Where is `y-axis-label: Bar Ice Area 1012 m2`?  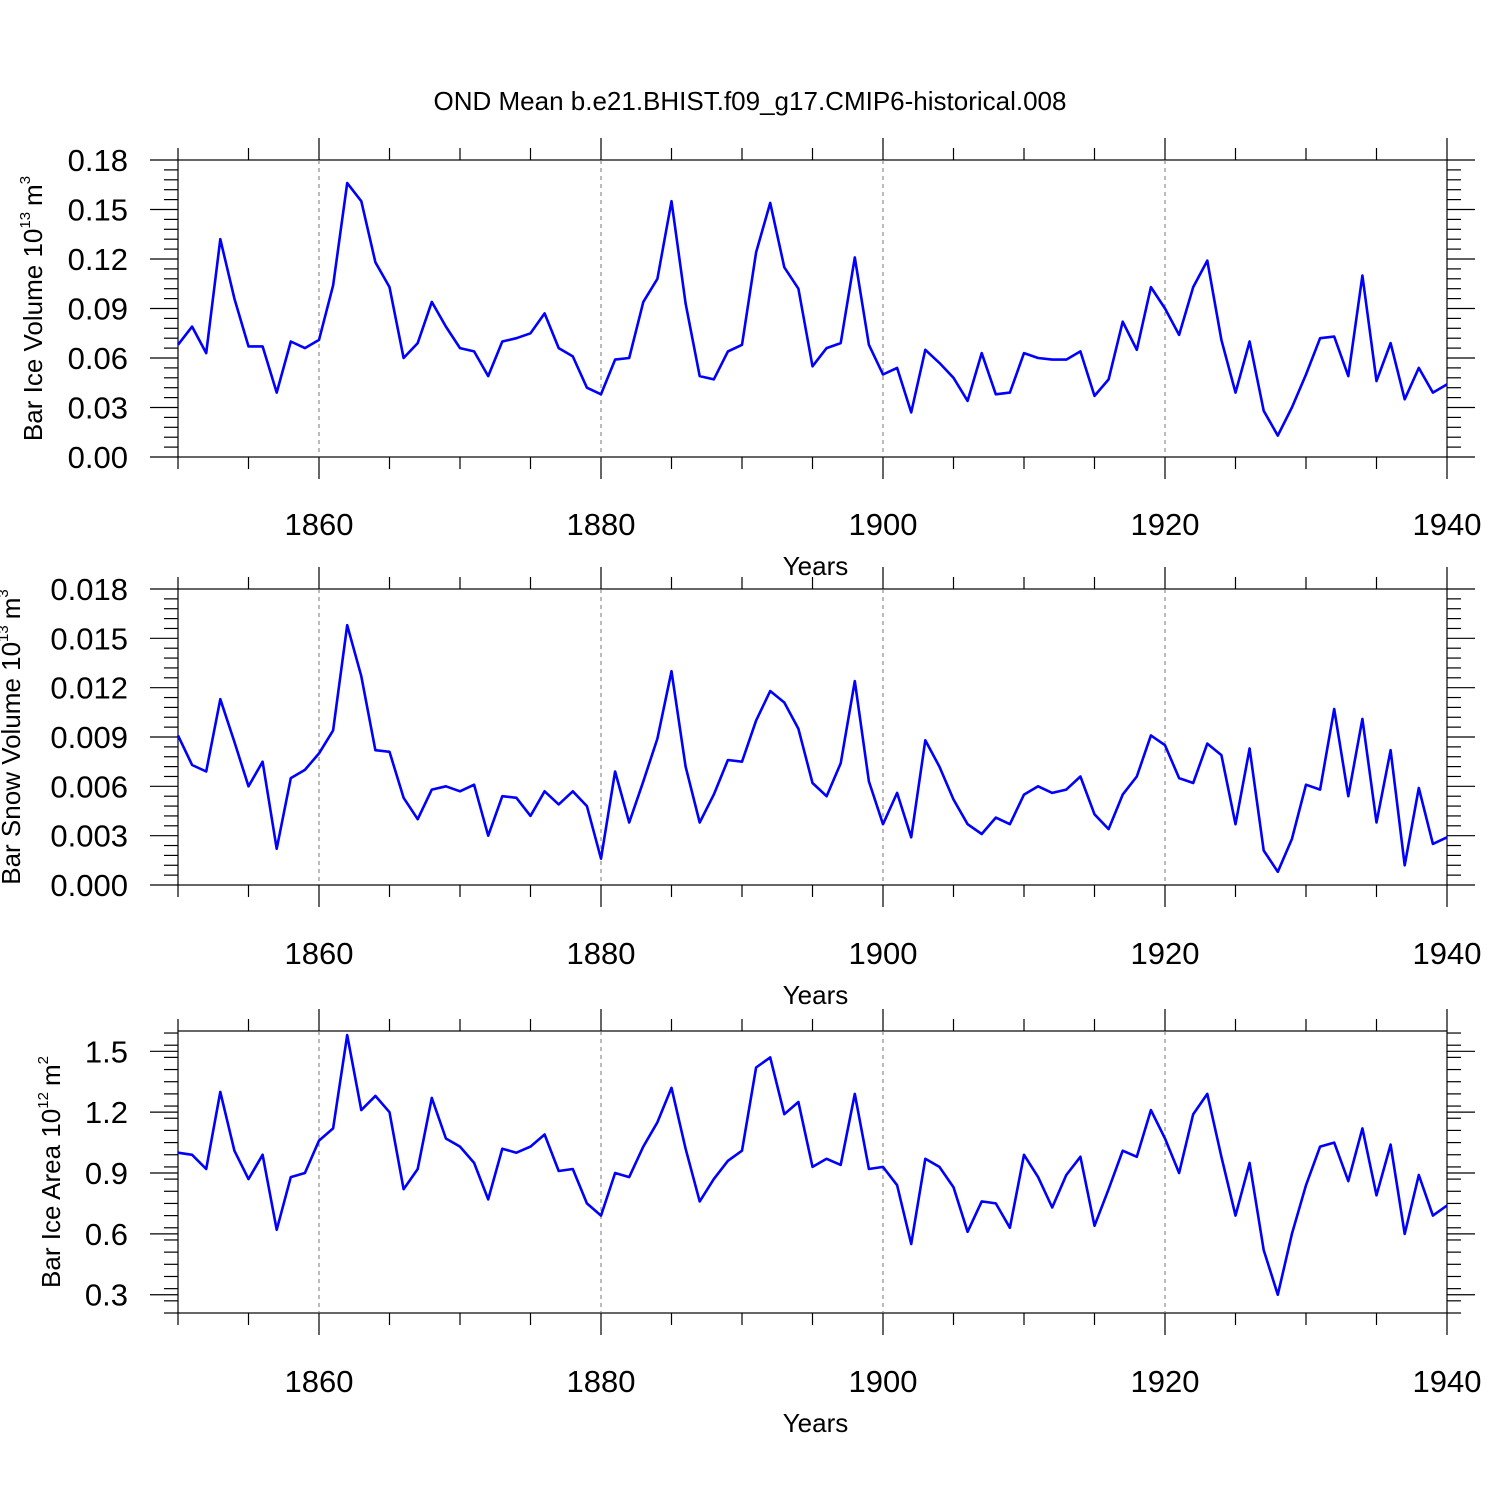 y-axis-label: Bar Ice Area 1012 m2 is located at coordinates (50, 1172).